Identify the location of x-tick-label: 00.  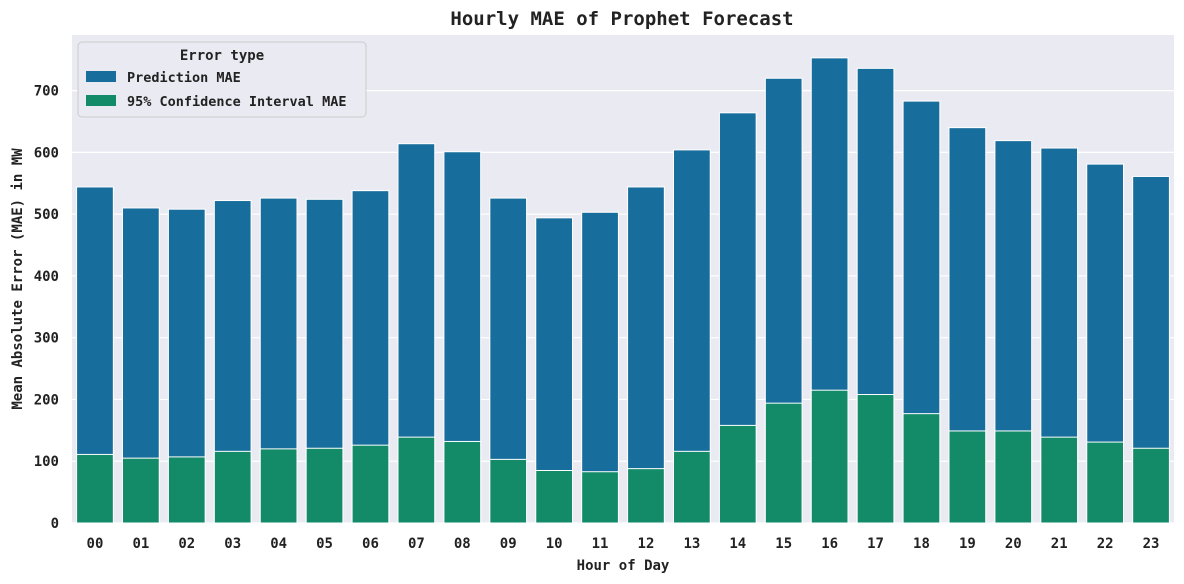
(95, 544).